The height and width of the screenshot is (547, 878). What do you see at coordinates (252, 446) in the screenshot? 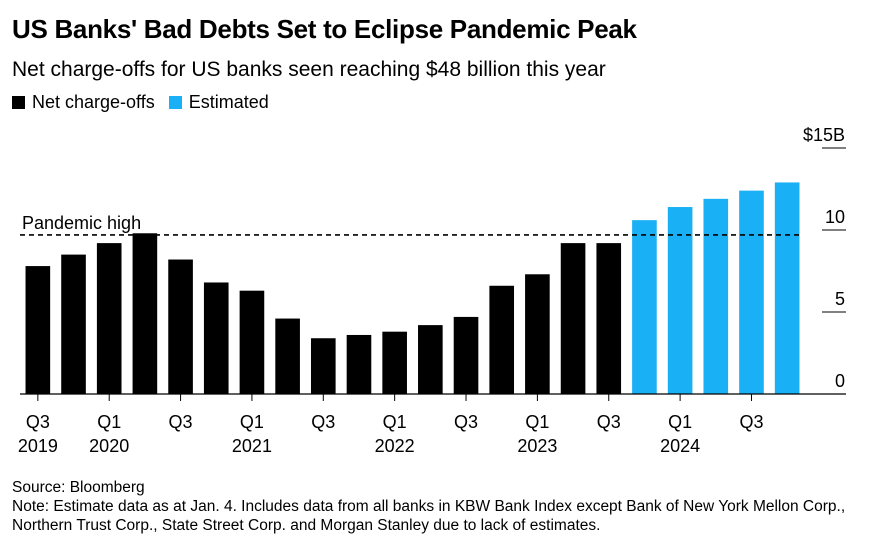
I see `x-tick-year: 2021` at bounding box center [252, 446].